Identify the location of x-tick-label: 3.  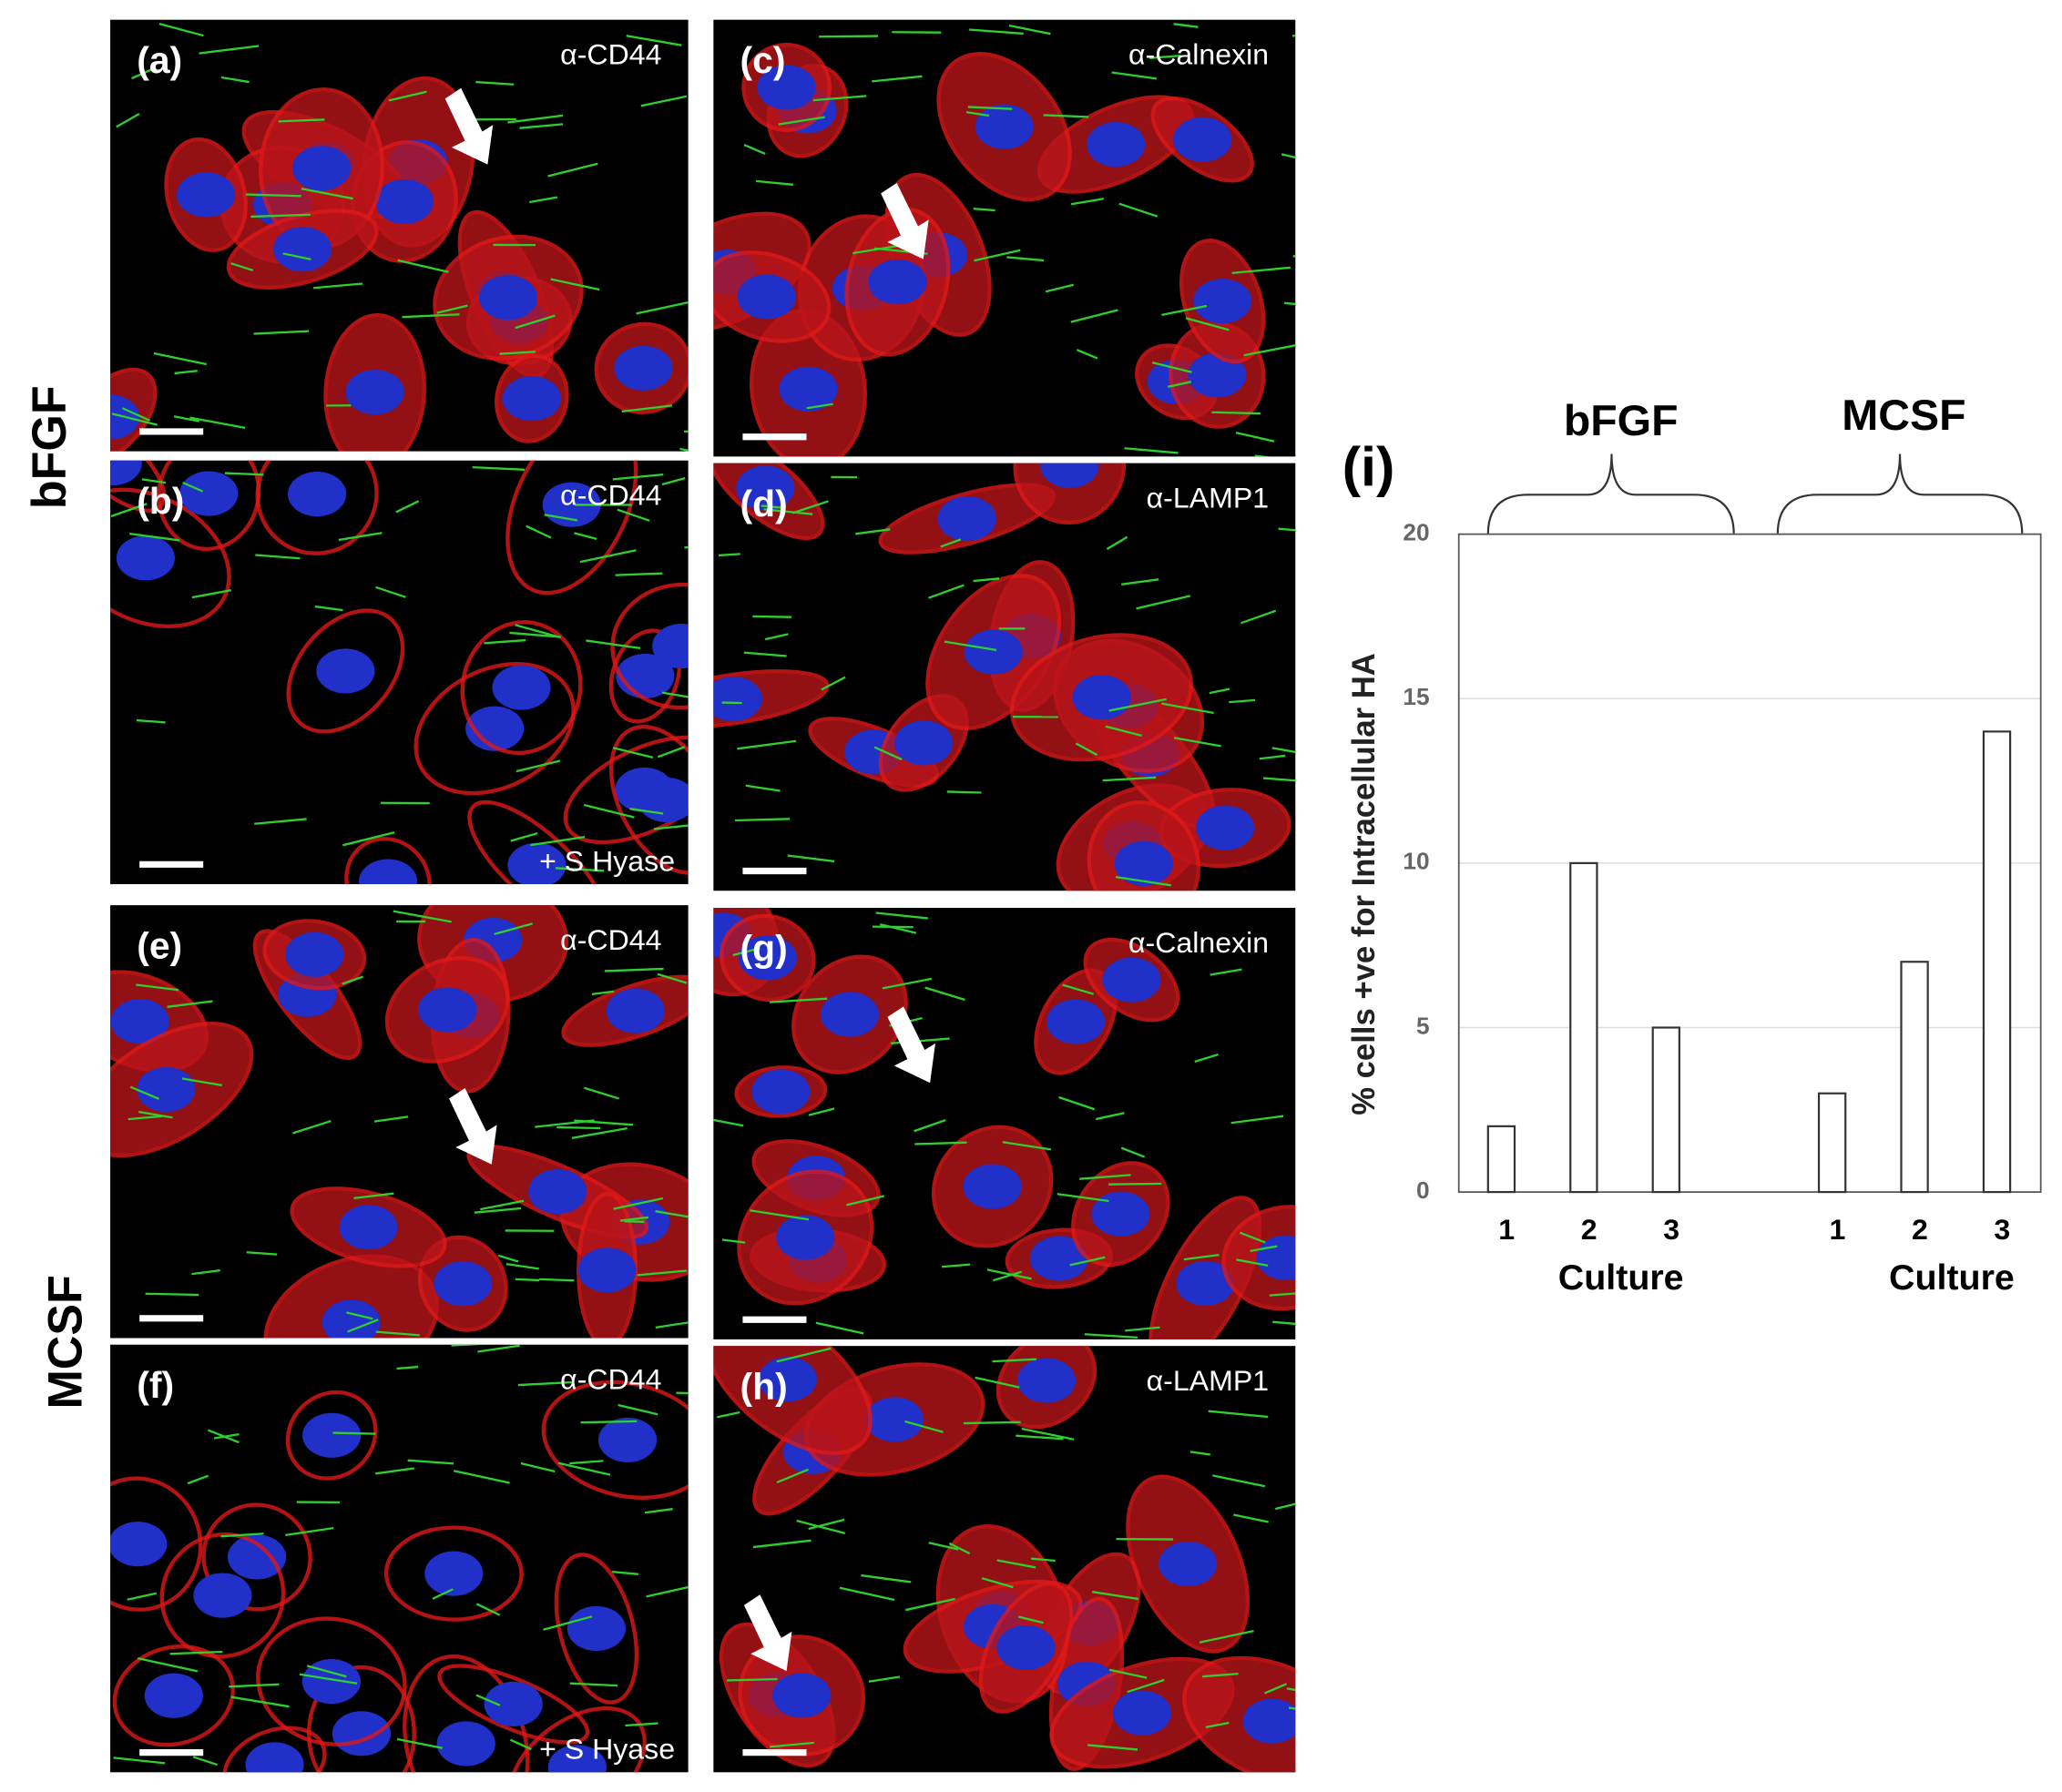
(1671, 1229).